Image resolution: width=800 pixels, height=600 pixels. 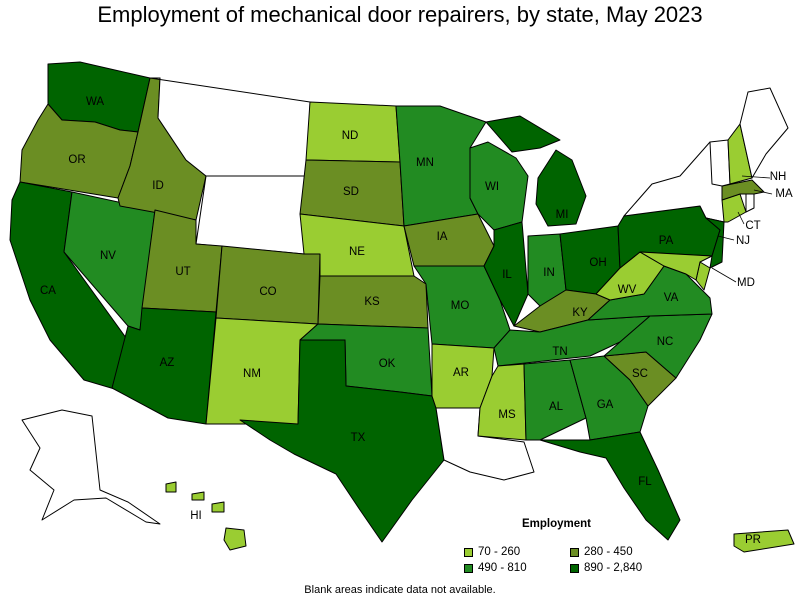 I want to click on state-label-ks: KS, so click(x=372, y=302).